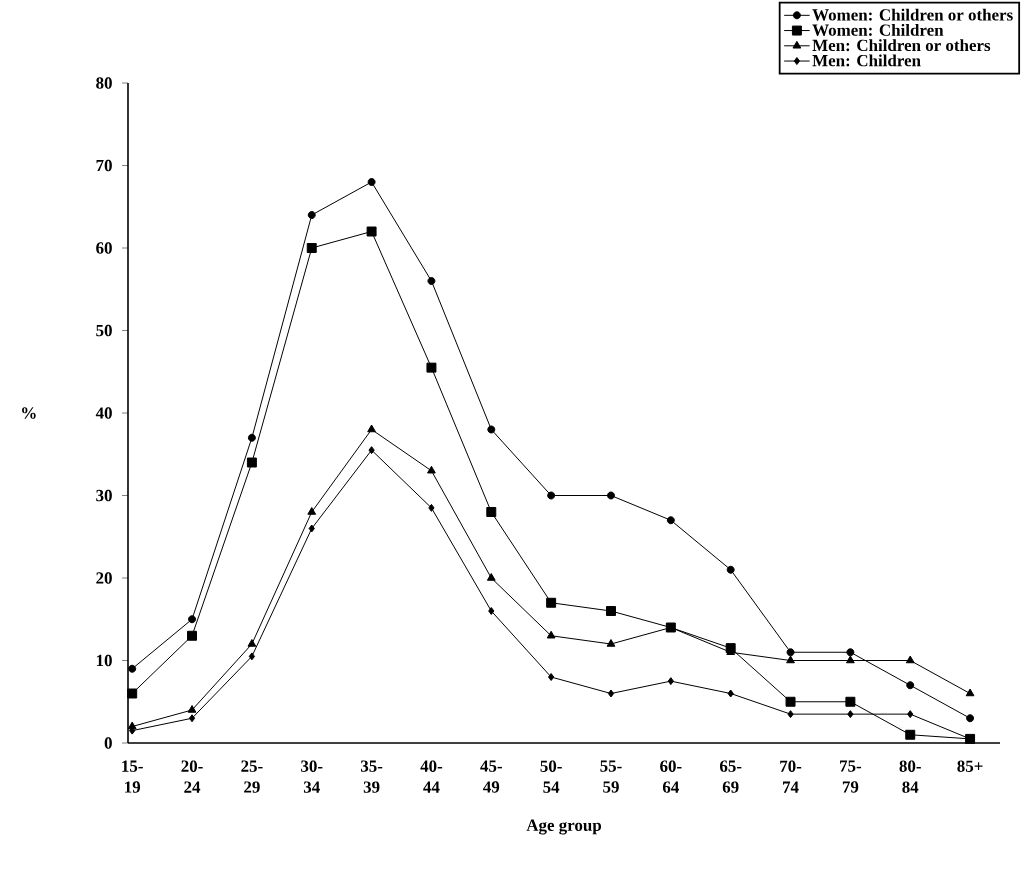  I want to click on y-tick-label: 40, so click(103, 413).